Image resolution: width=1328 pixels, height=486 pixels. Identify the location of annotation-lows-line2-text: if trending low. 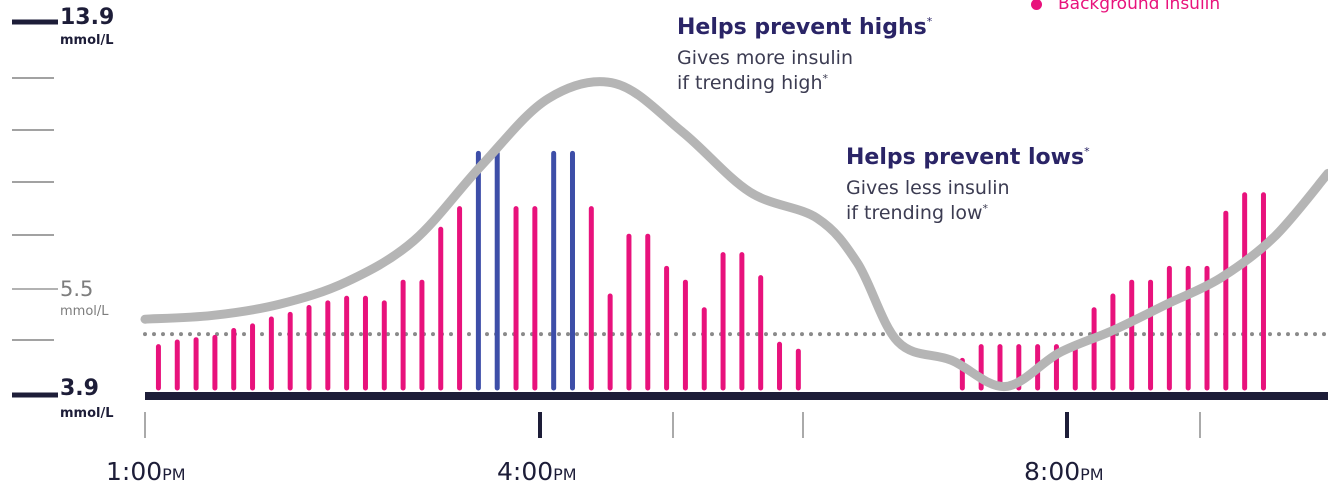
(914, 213).